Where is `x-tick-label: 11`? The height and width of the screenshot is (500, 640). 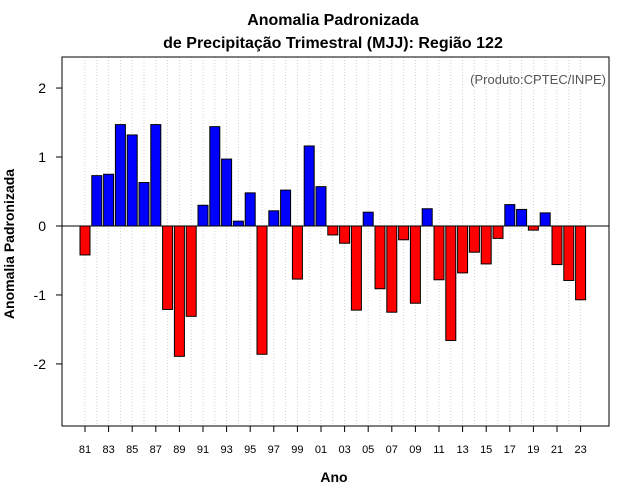
x-tick-label: 11 is located at coordinates (438, 450).